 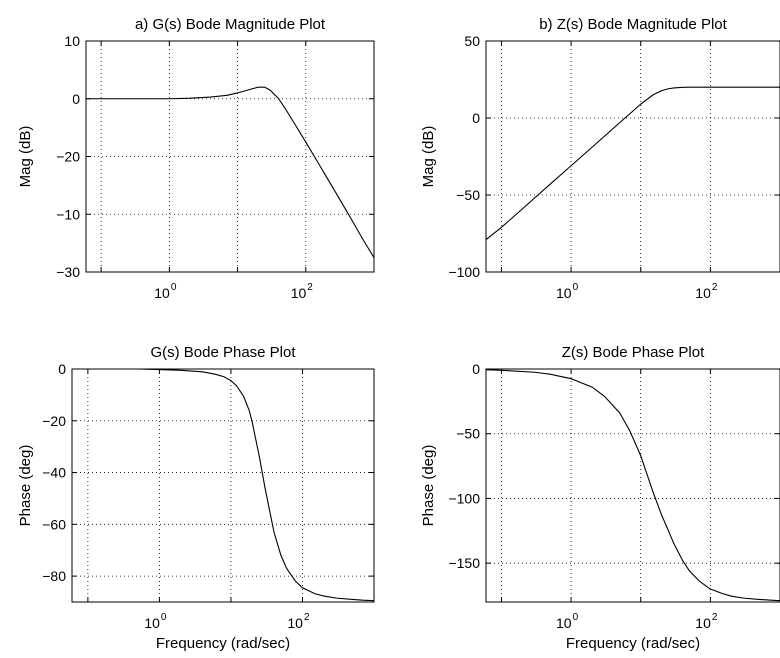 I want to click on y-tick-label: 10, so click(x=72, y=41).